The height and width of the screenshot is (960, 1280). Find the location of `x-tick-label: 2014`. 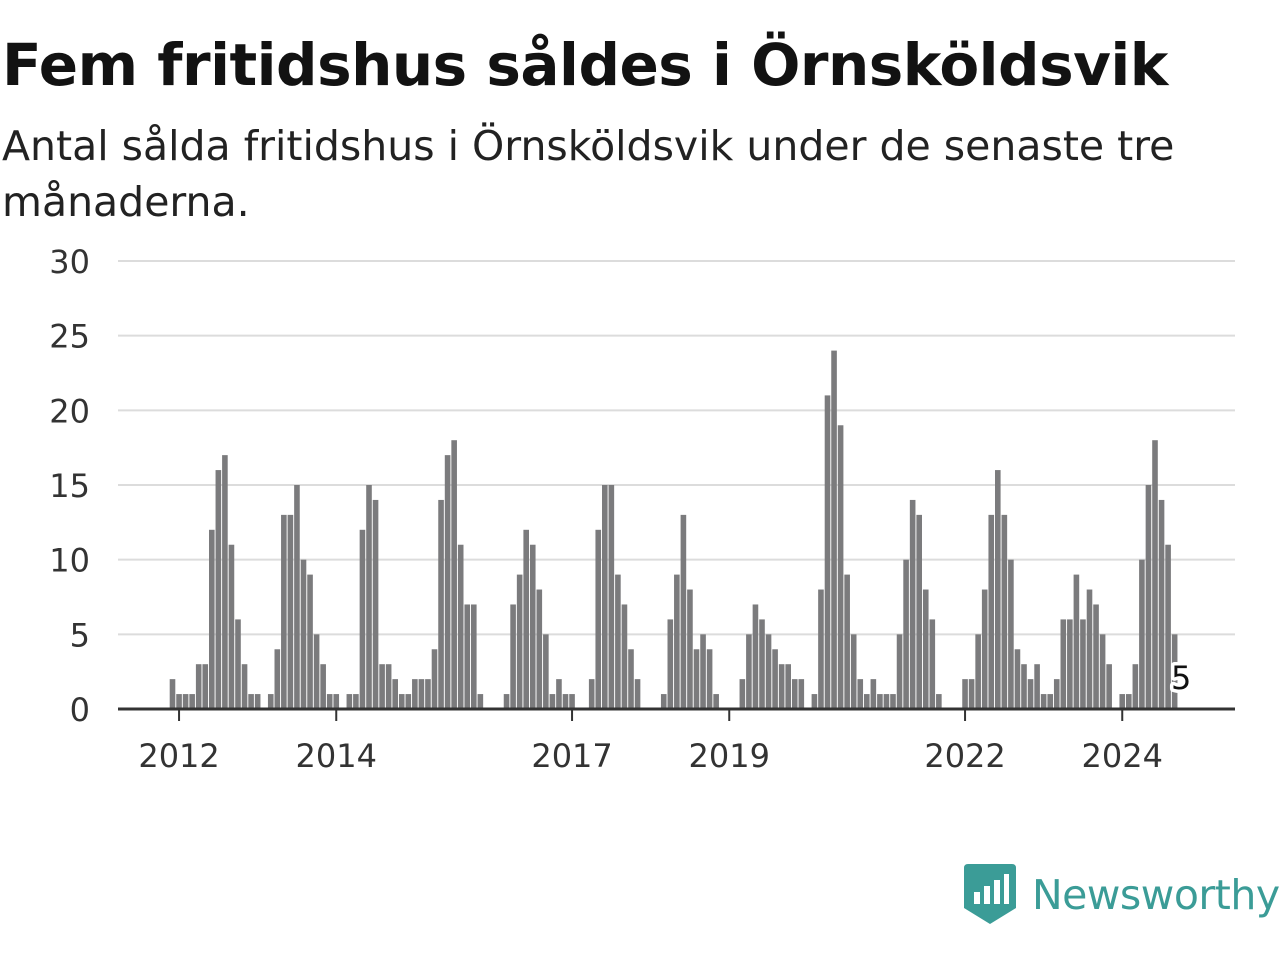

x-tick-label: 2014 is located at coordinates (336, 756).